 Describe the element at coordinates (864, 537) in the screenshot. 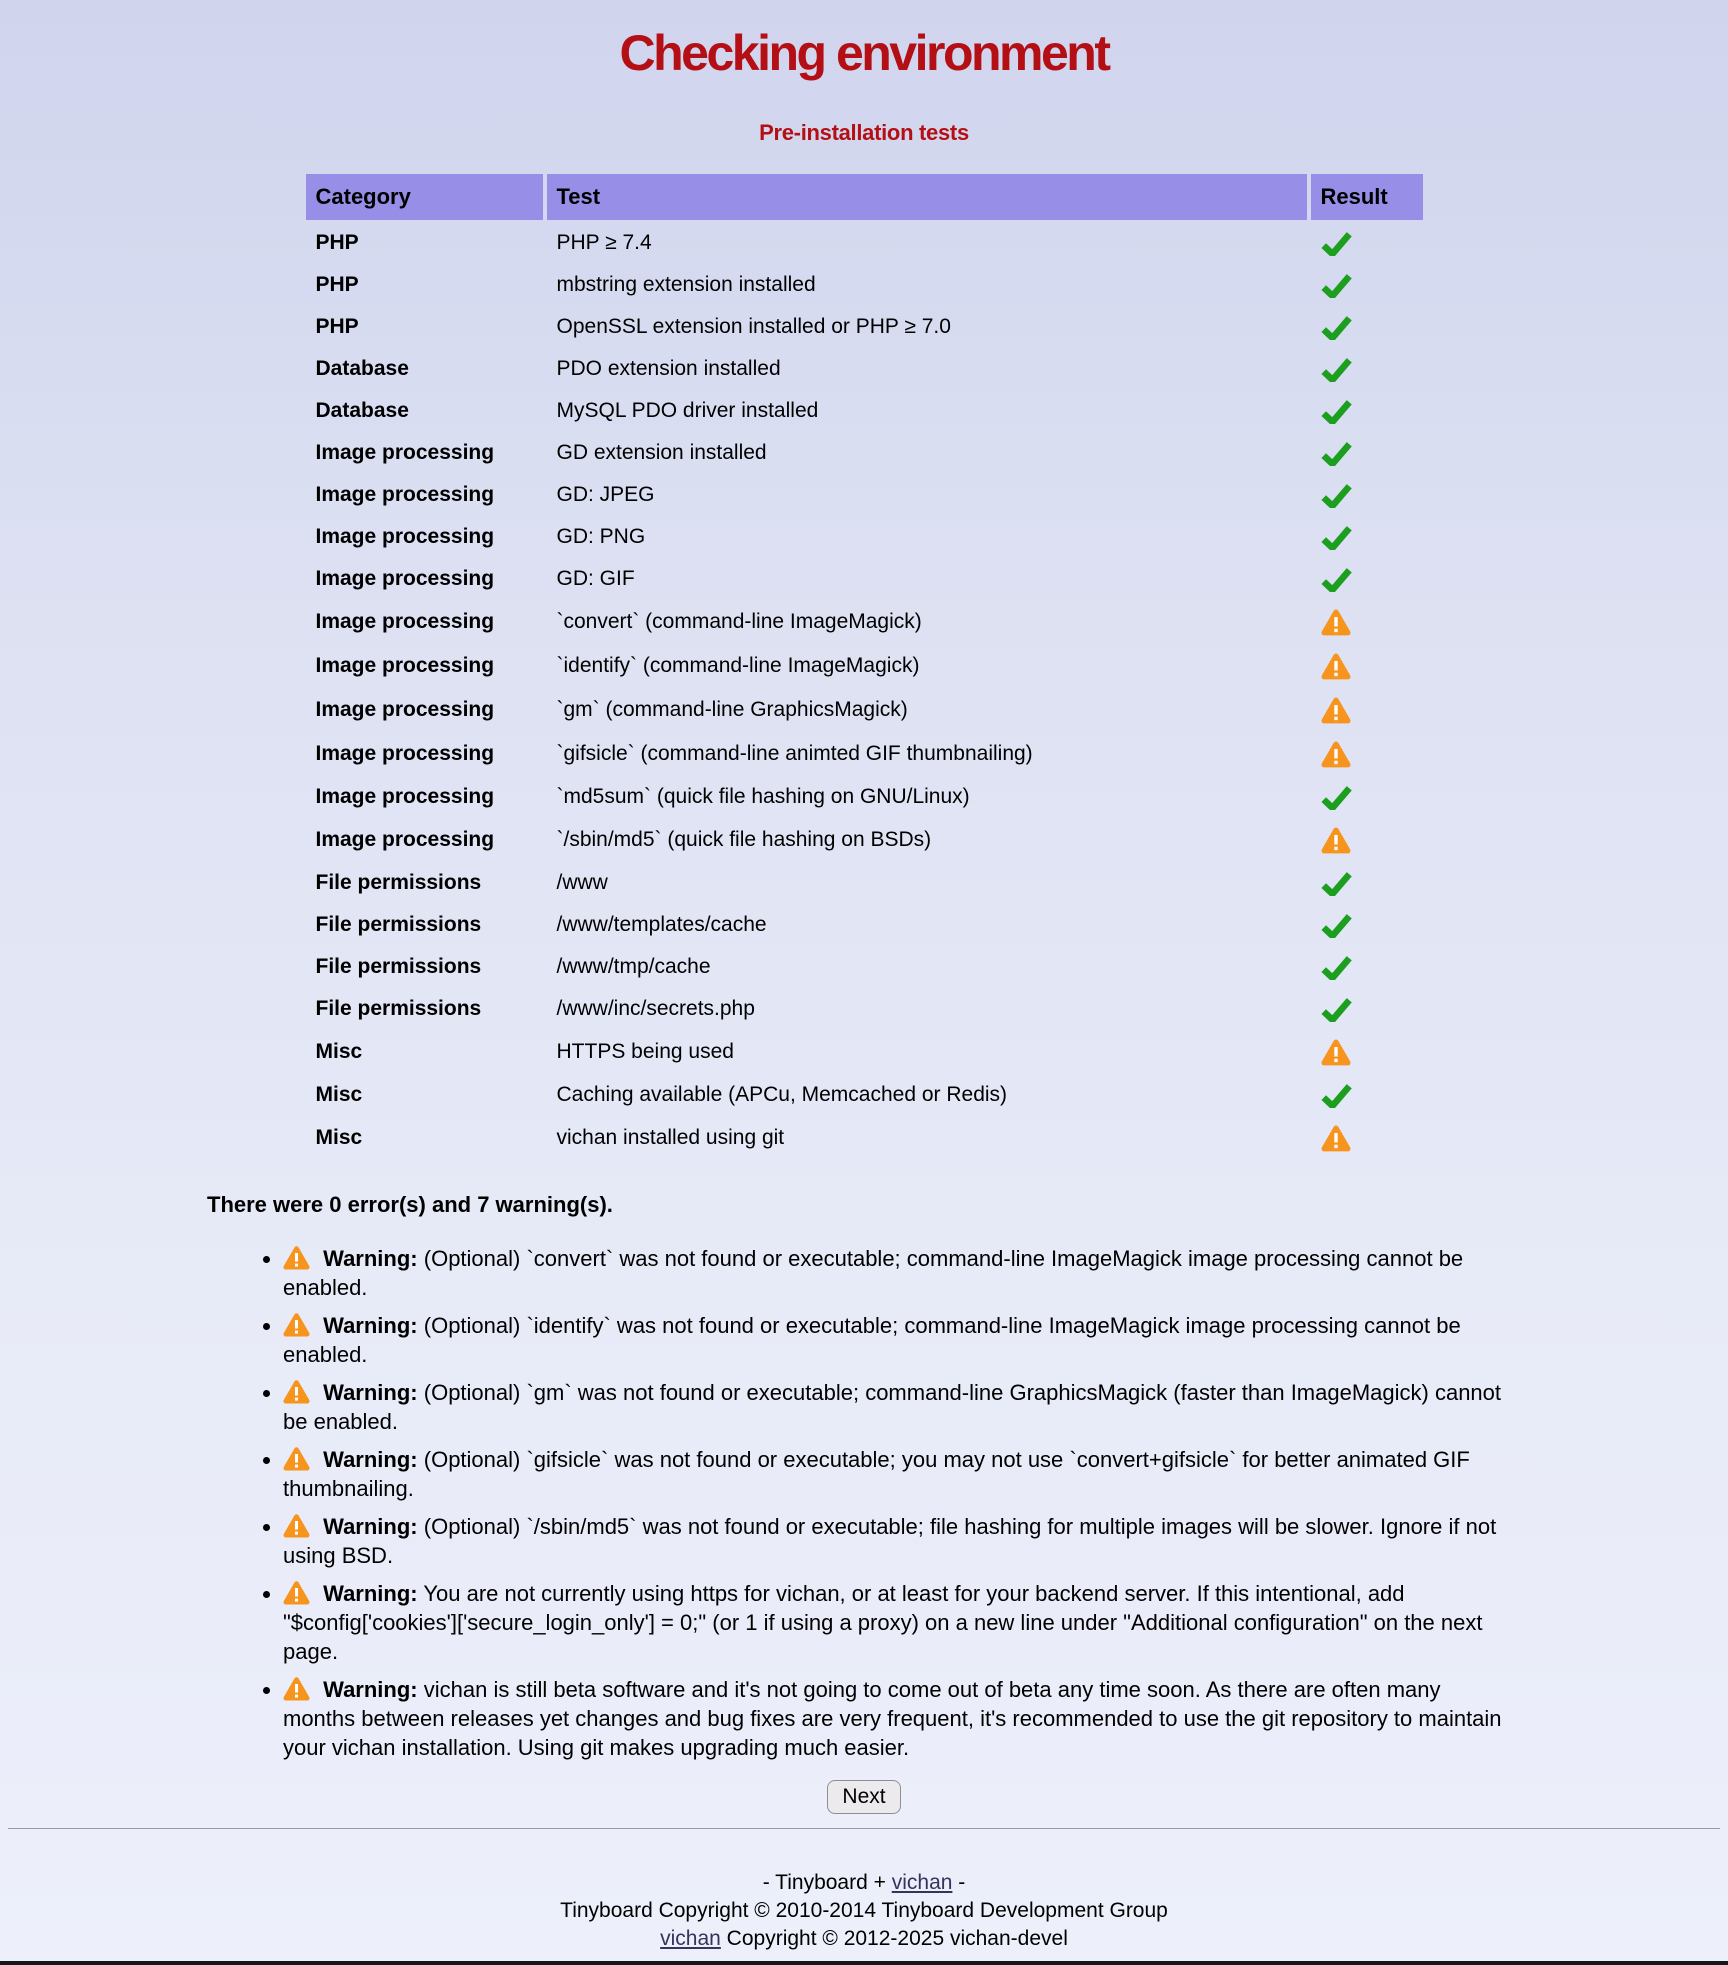

I see `table-row: Image processing GD: PNG` at that location.